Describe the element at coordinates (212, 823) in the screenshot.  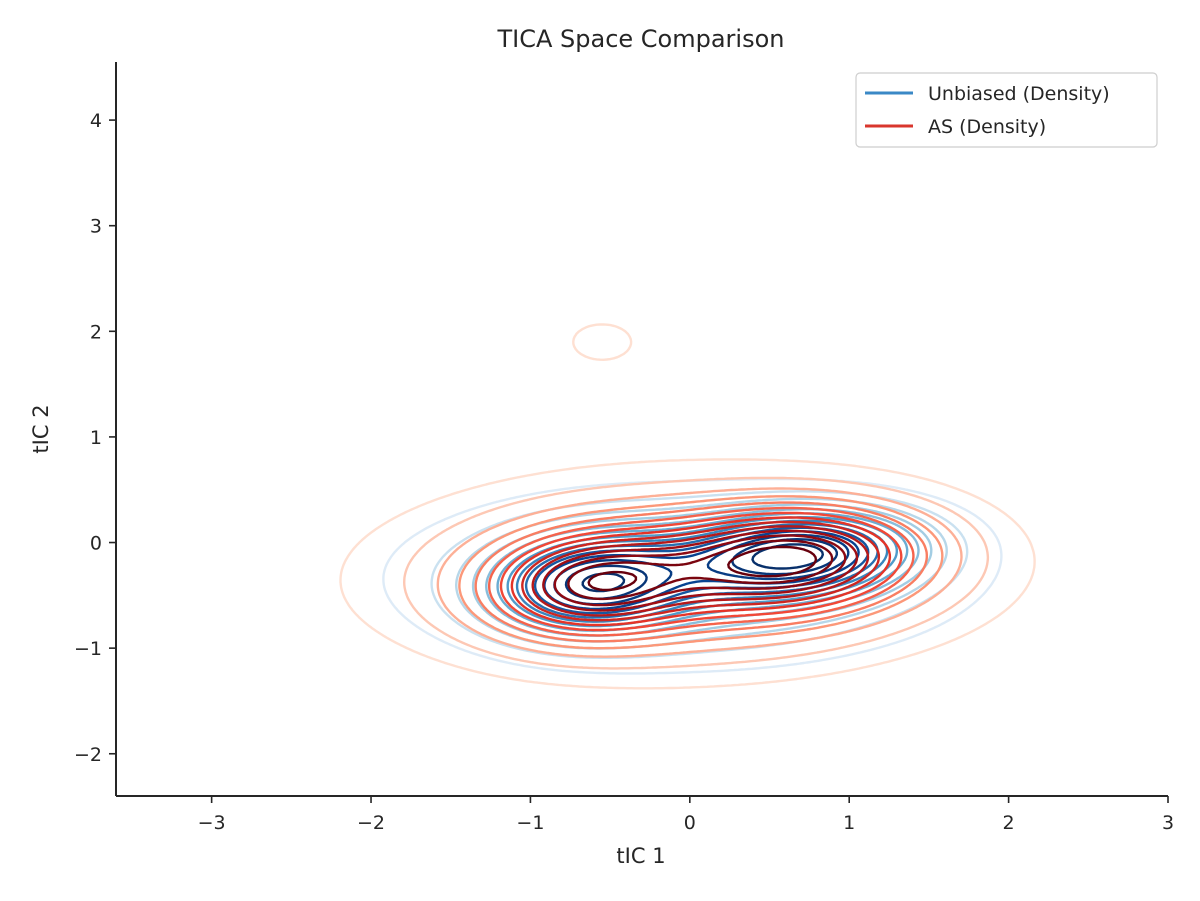
I see `x-tick-label: −3` at that location.